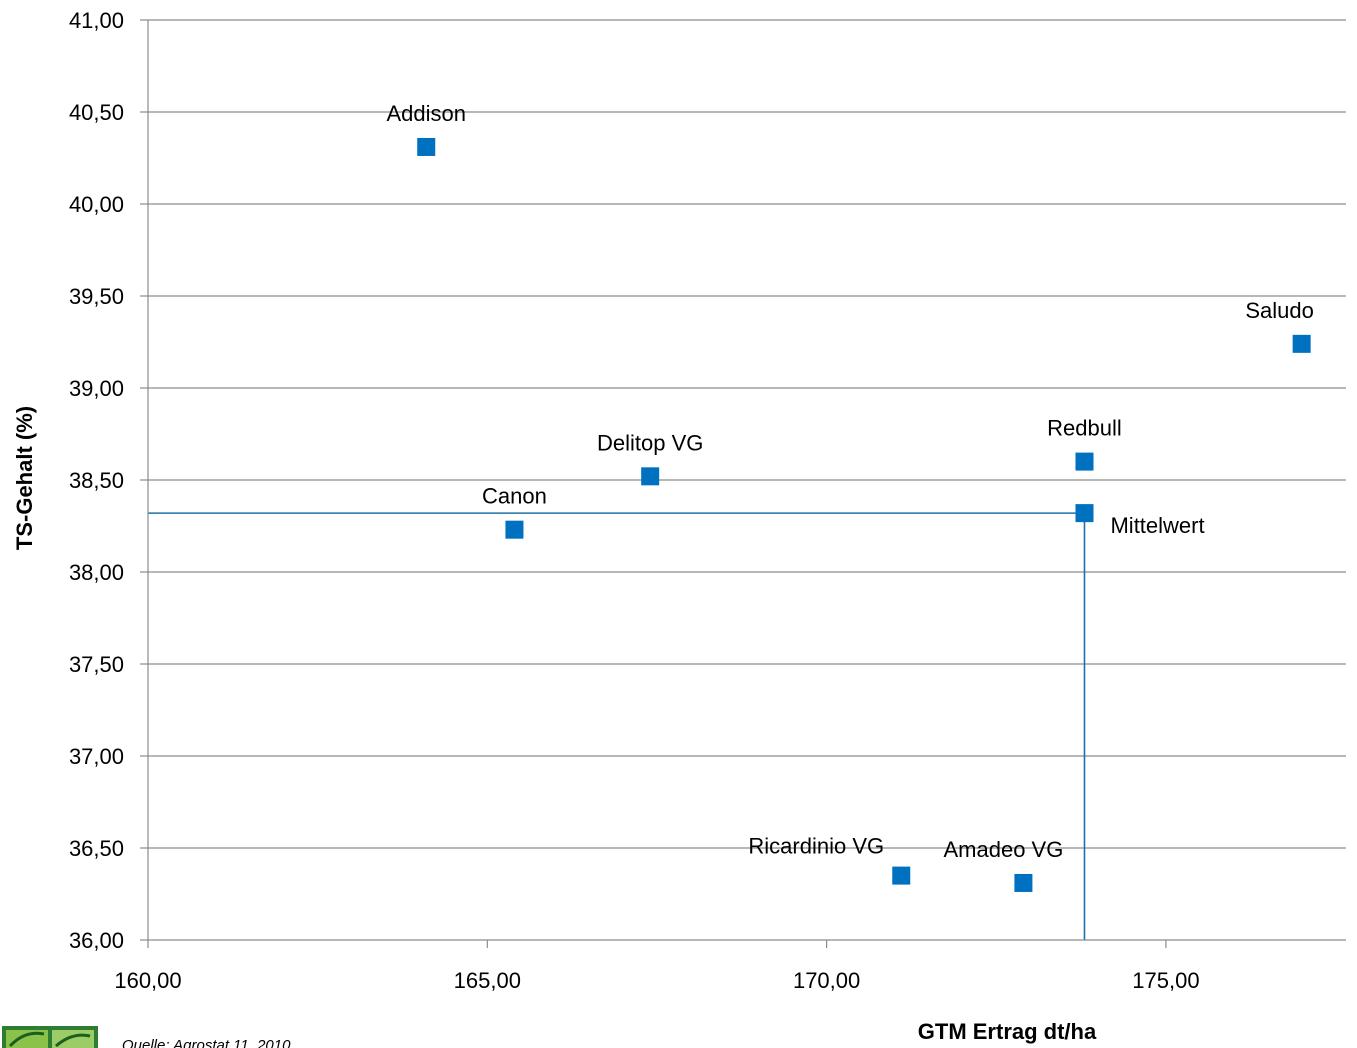  What do you see at coordinates (1279, 310) in the screenshot?
I see `point-label-saludo: Saludo` at bounding box center [1279, 310].